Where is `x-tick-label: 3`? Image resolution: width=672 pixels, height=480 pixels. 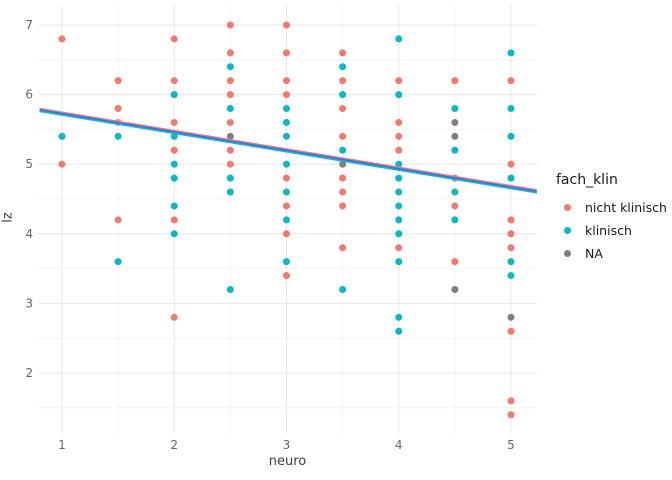
x-tick-label: 3 is located at coordinates (287, 445).